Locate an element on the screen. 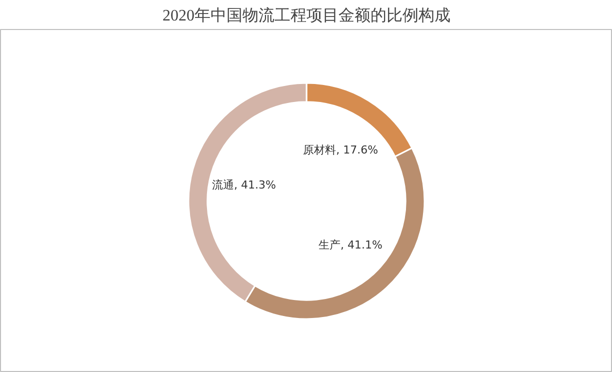 Image resolution: width=612 pixels, height=372 pixels. chart-title: 2020年中国物流工程项目金额的比例构成 is located at coordinates (306, 15).